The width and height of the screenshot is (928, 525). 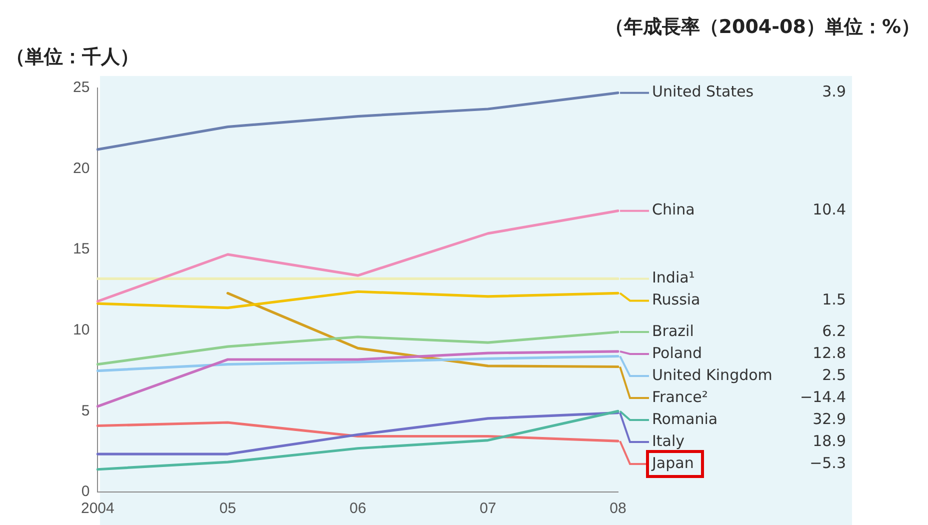 What do you see at coordinates (81, 168) in the screenshot?
I see `y-tick-label: 20` at bounding box center [81, 168].